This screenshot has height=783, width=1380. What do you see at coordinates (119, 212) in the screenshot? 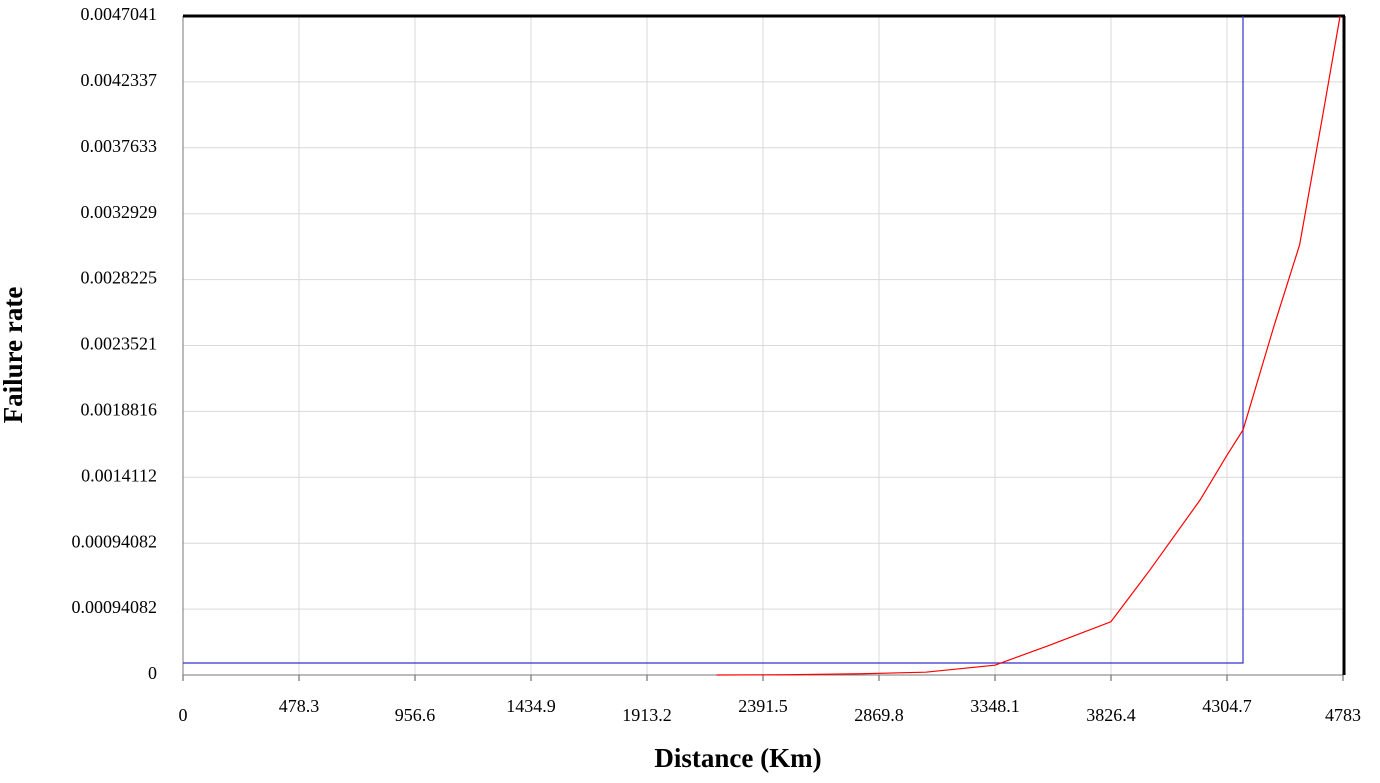
I see `y-tick-label: 0.0032929` at bounding box center [119, 212].